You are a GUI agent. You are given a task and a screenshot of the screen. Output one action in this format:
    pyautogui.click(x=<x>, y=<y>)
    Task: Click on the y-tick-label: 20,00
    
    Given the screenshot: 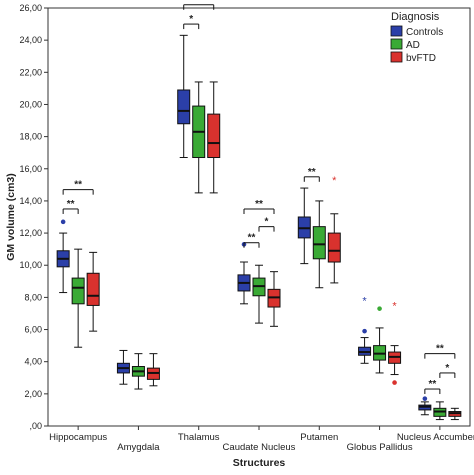 What is the action you would take?
    pyautogui.click(x=30, y=104)
    